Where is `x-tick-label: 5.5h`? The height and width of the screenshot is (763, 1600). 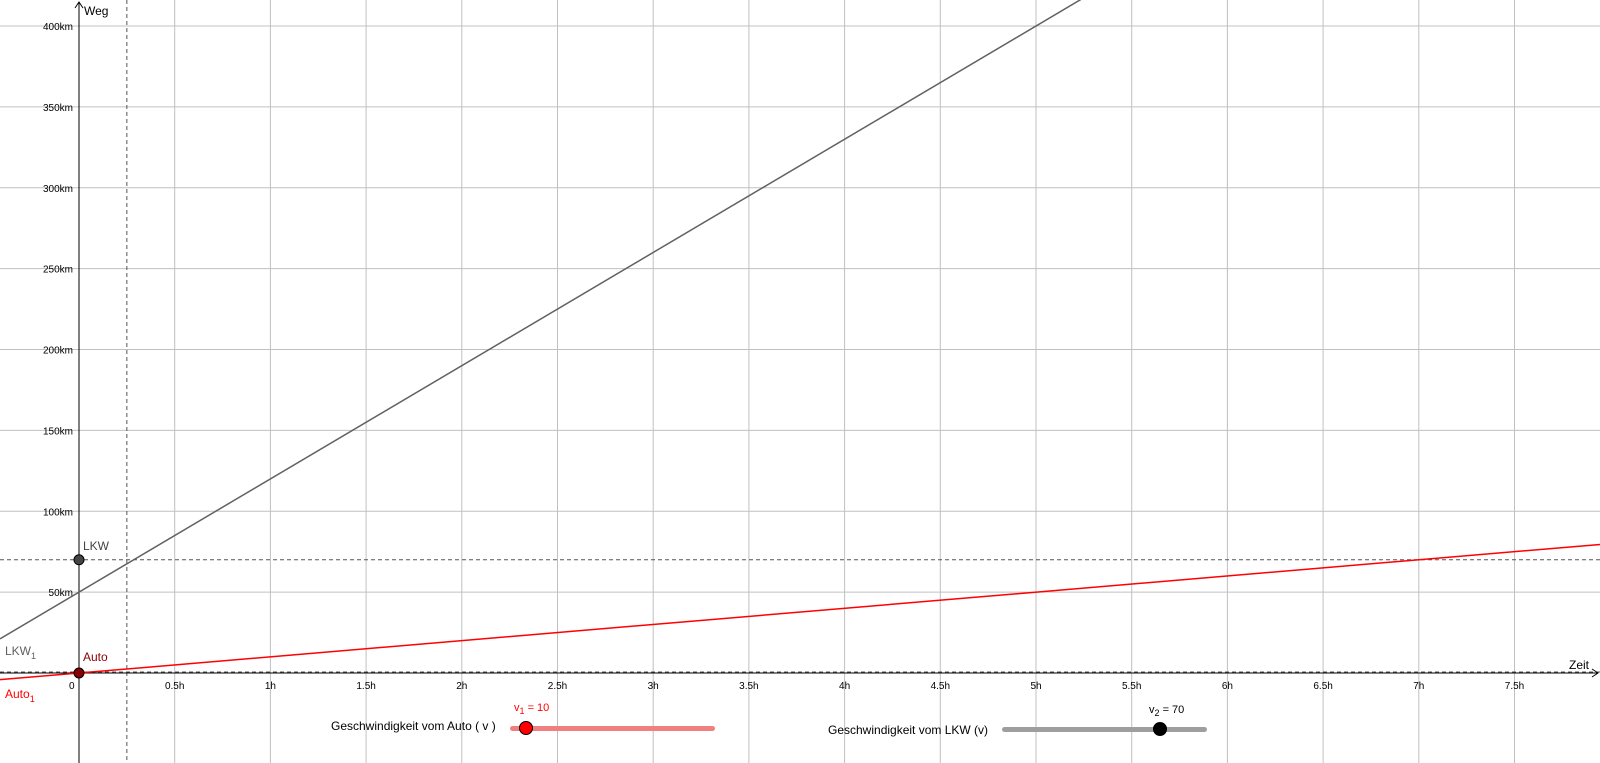
x-tick-label: 5.5h is located at coordinates (1131, 686).